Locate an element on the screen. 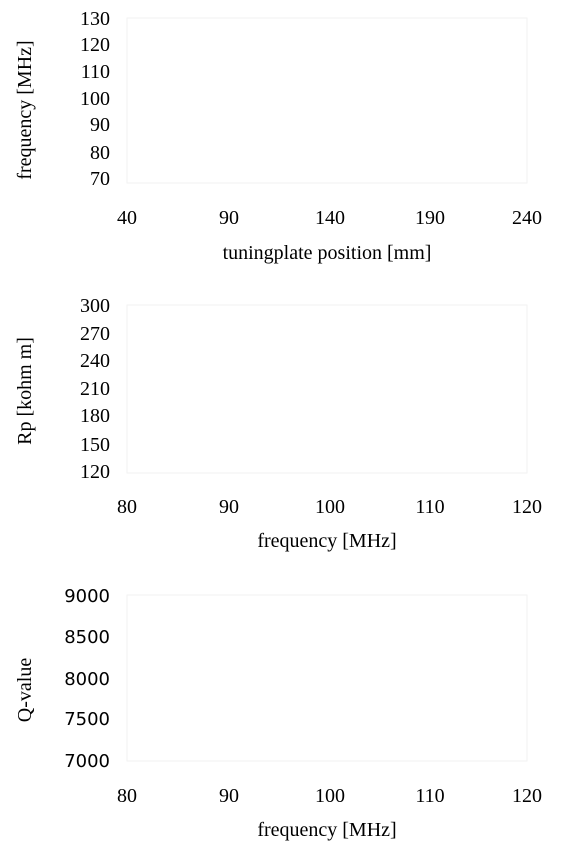 The width and height of the screenshot is (564, 841). y-tick-labels-1: 130 120 110 100 90 80 70 is located at coordinates (95, 99).